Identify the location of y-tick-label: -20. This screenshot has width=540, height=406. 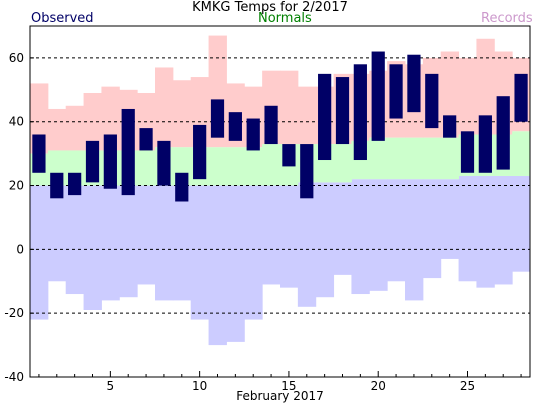
(14, 313).